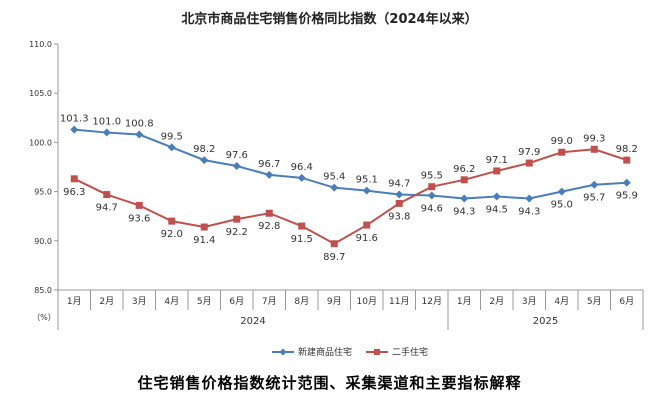 The width and height of the screenshot is (659, 409). What do you see at coordinates (40, 93) in the screenshot?
I see `y-tick-label: 105.0` at bounding box center [40, 93].